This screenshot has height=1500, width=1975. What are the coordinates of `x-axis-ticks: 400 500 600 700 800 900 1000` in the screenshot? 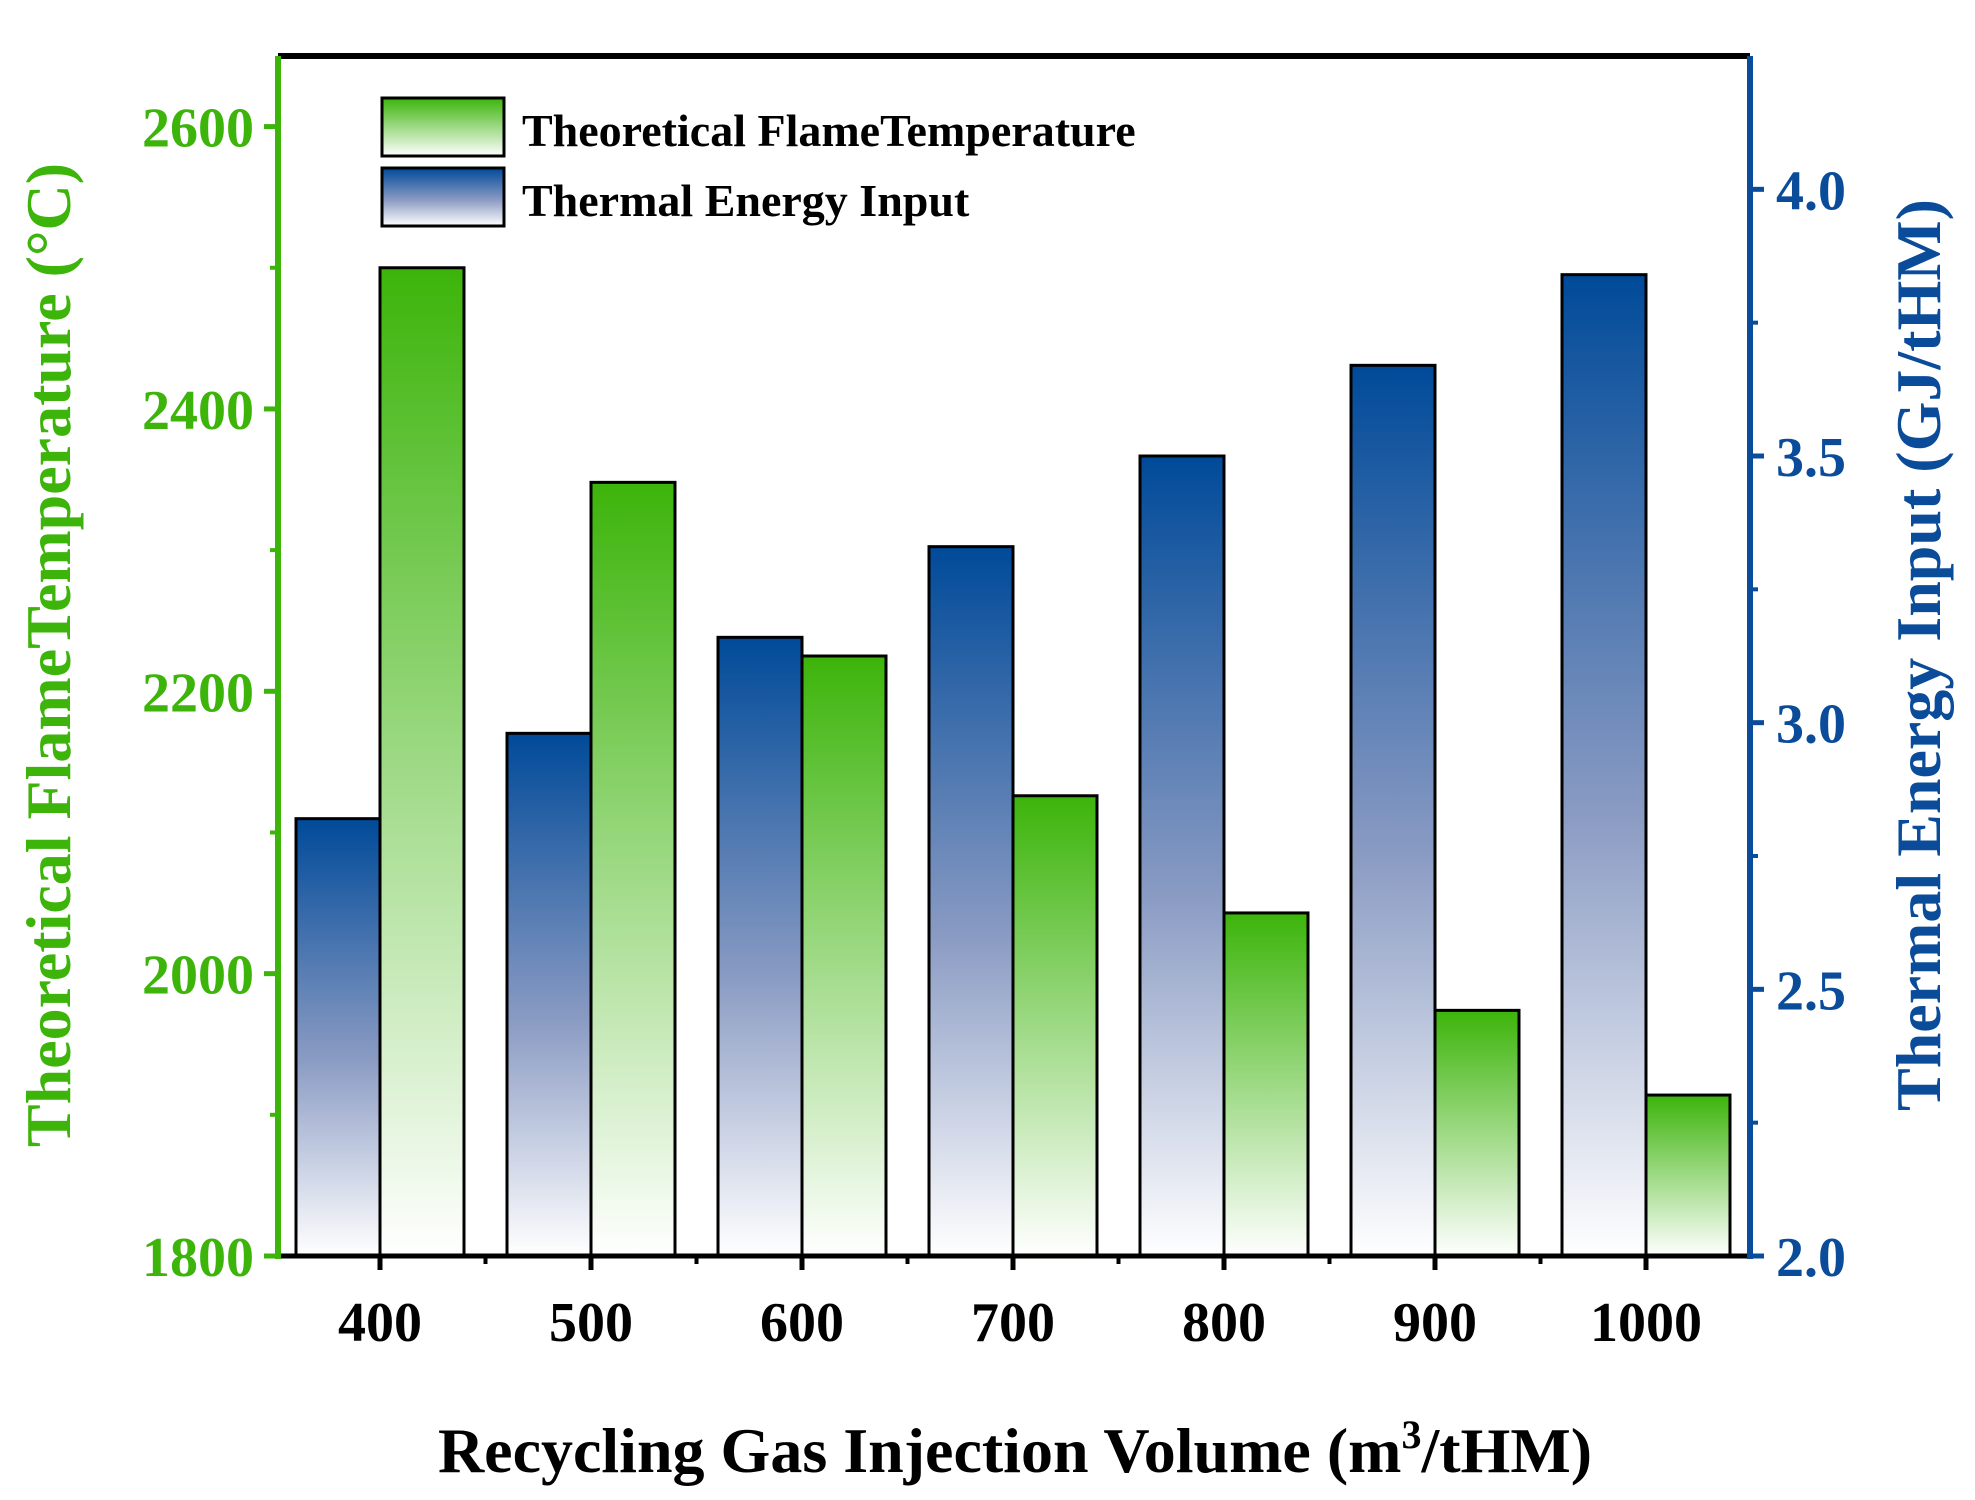 It's located at (1020, 1305).